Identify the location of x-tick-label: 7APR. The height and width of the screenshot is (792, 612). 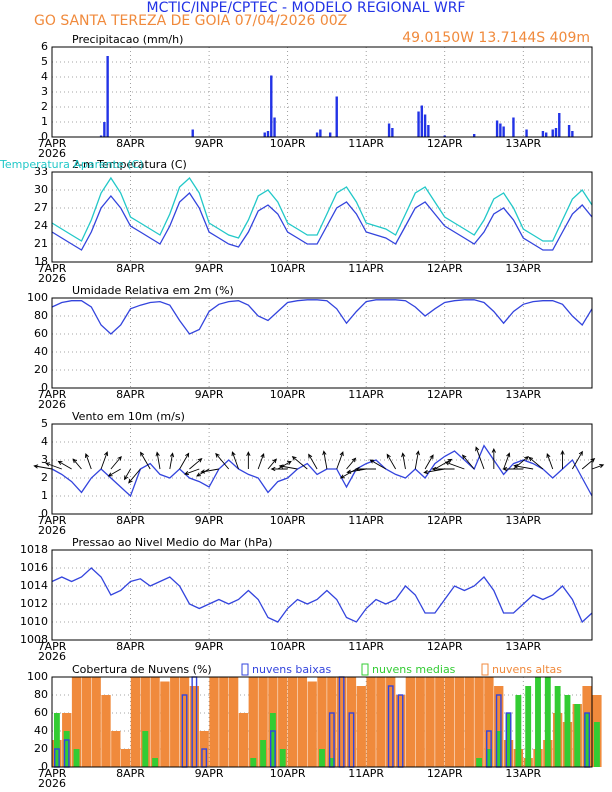
(52, 268).